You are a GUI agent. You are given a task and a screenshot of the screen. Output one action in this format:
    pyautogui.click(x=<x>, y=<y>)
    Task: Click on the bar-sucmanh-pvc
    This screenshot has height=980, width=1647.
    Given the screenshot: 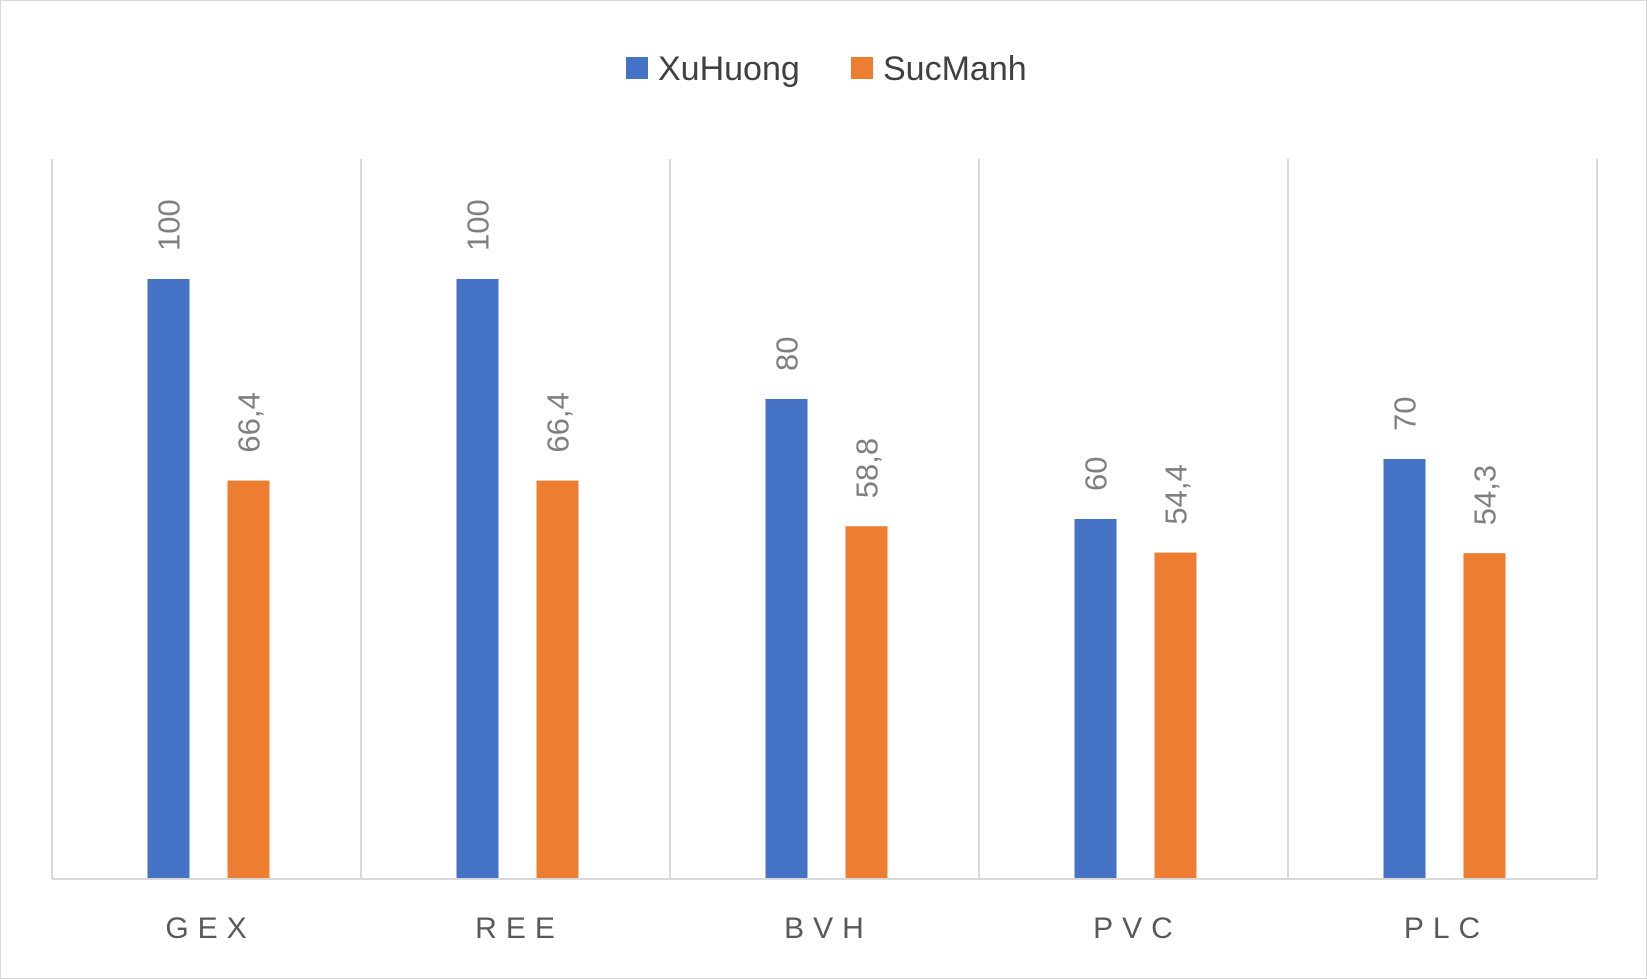 What is the action you would take?
    pyautogui.click(x=1175, y=715)
    